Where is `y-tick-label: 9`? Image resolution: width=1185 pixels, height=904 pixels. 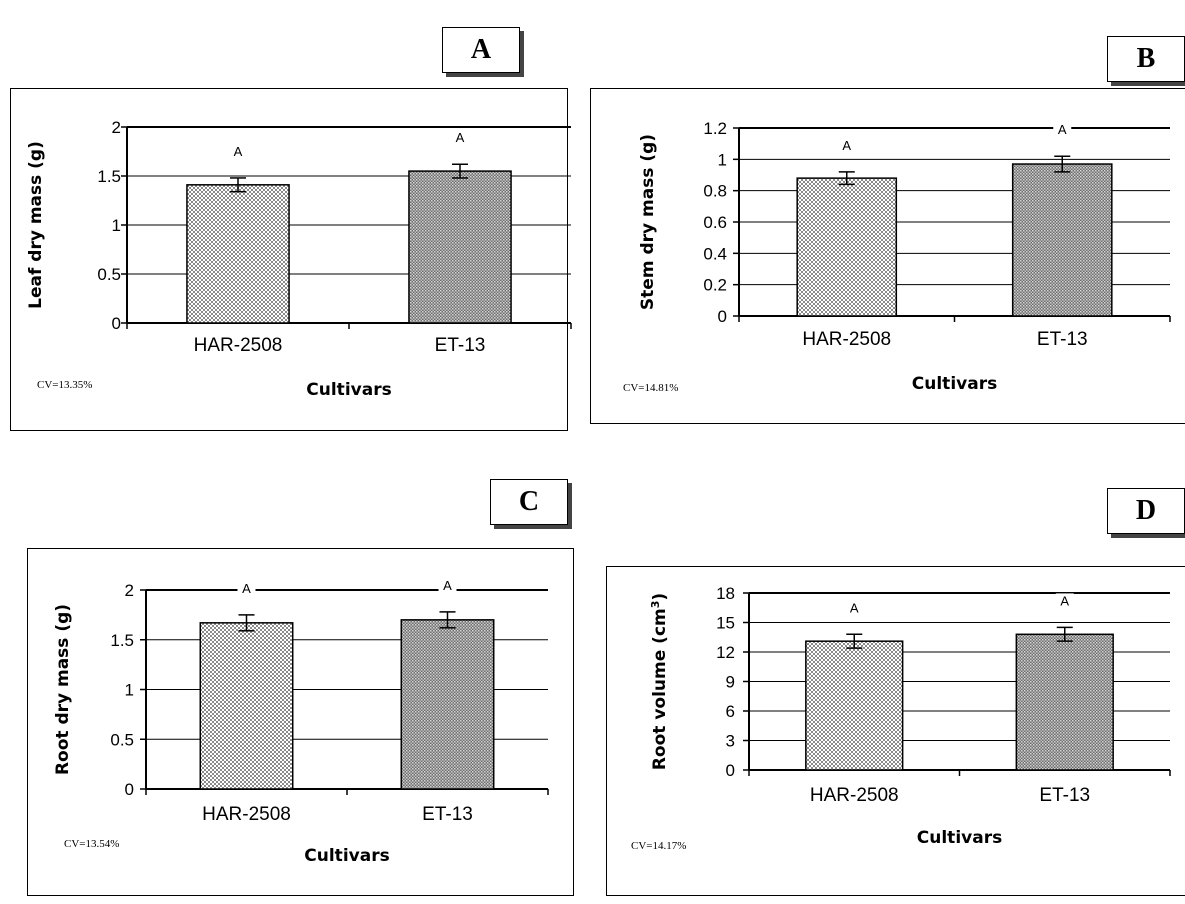
y-tick-label: 9 is located at coordinates (730, 682).